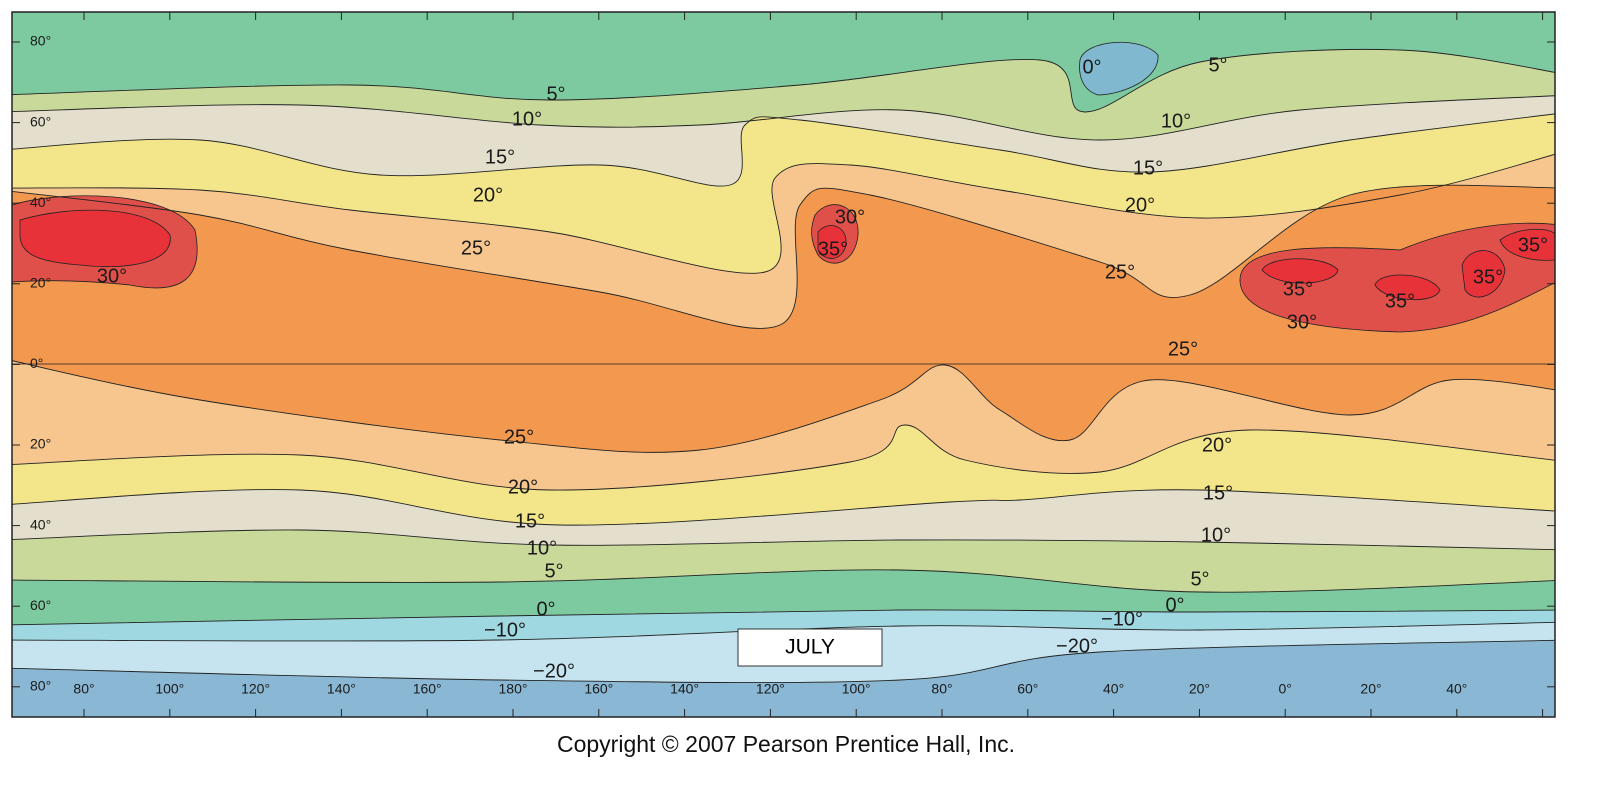  I want to click on latitude-label: 0°, so click(36, 363).